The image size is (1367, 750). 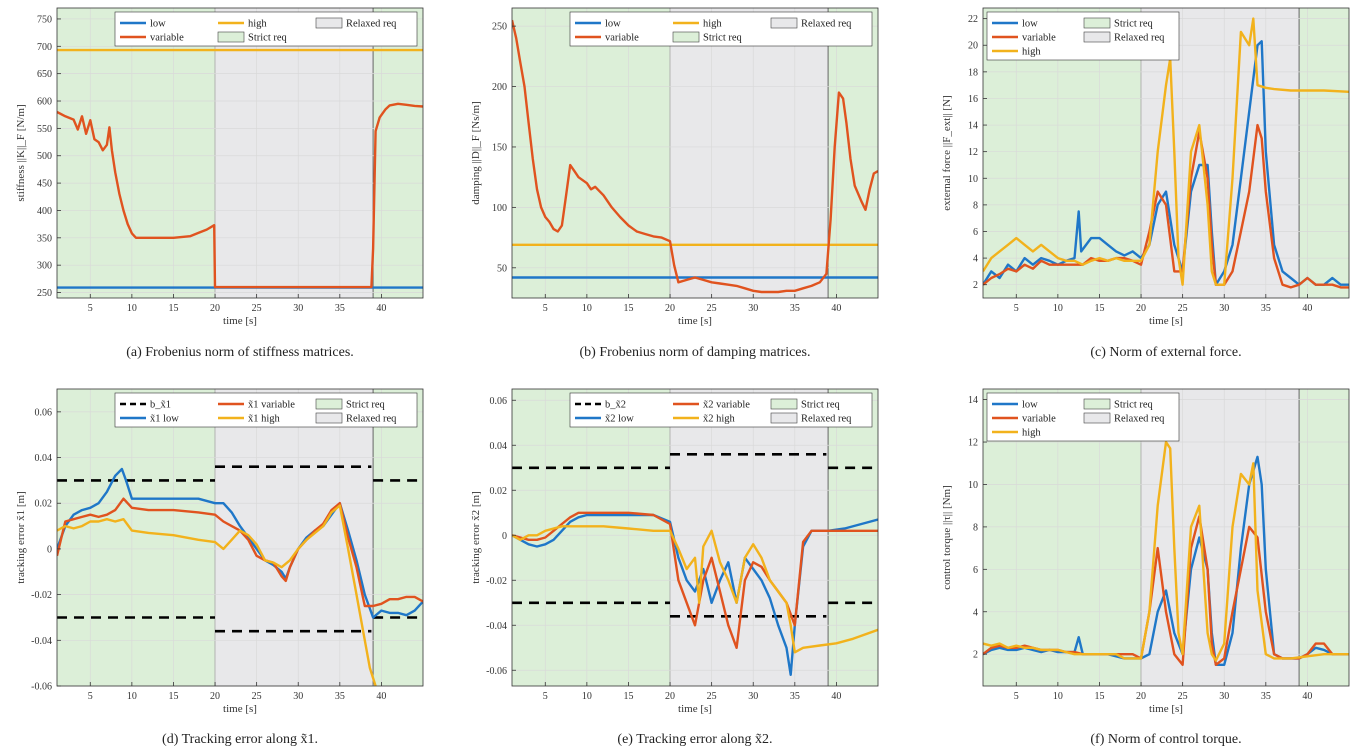 I want to click on y-tick-label: 12, so click(x=973, y=443).